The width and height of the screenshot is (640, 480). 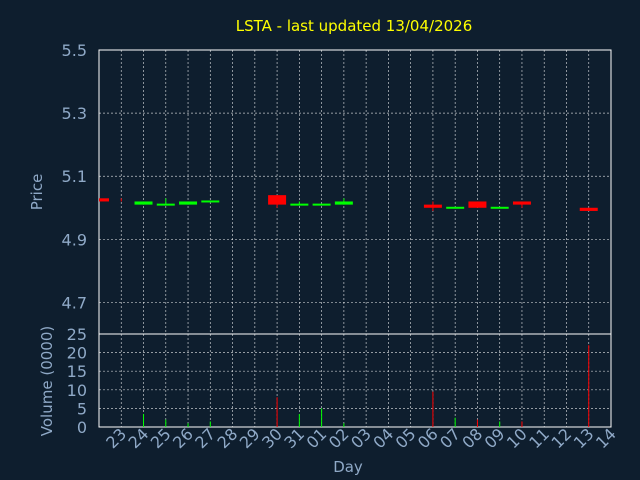 What do you see at coordinates (77, 371) in the screenshot?
I see `volume-y-tick-label: 15` at bounding box center [77, 371].